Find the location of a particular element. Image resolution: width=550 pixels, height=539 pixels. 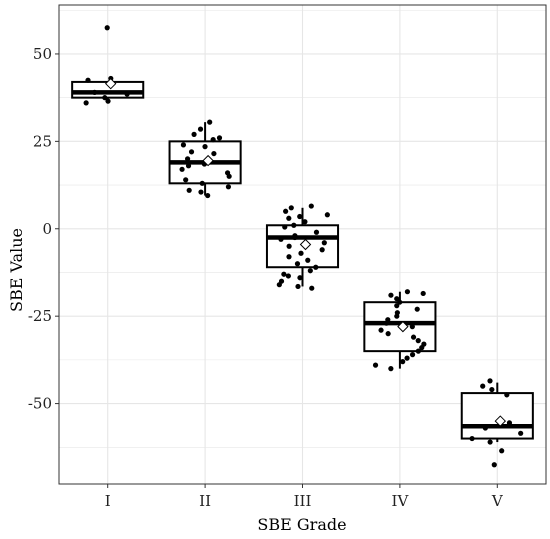

y-tick-label: 0 is located at coordinates (47, 229).